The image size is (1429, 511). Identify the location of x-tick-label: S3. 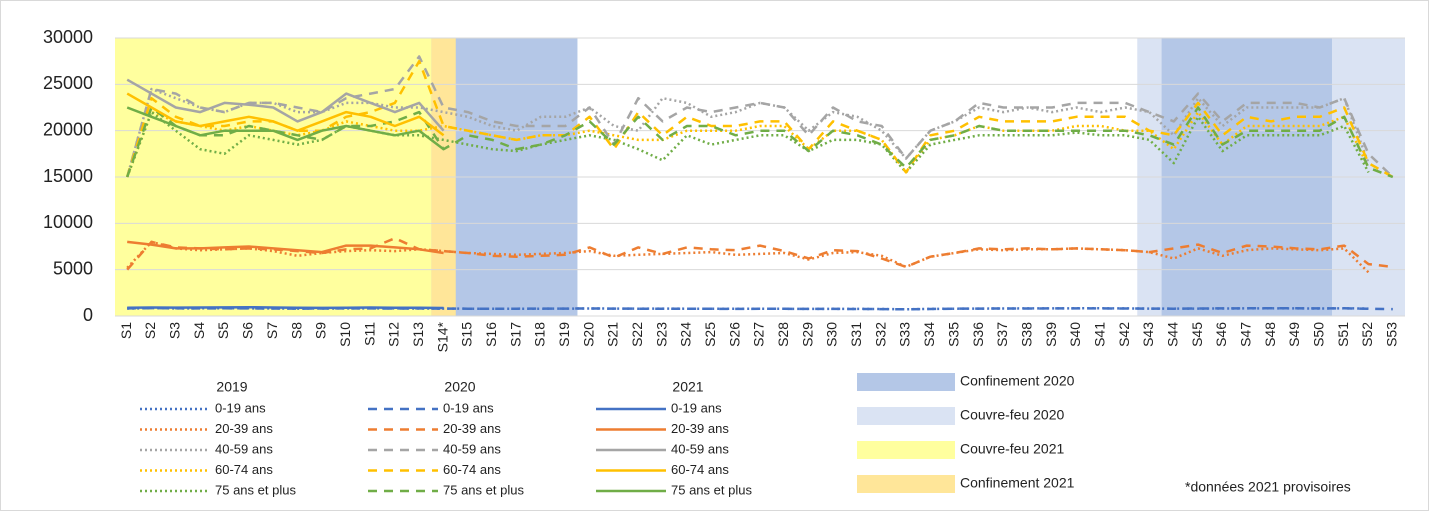
(175, 330).